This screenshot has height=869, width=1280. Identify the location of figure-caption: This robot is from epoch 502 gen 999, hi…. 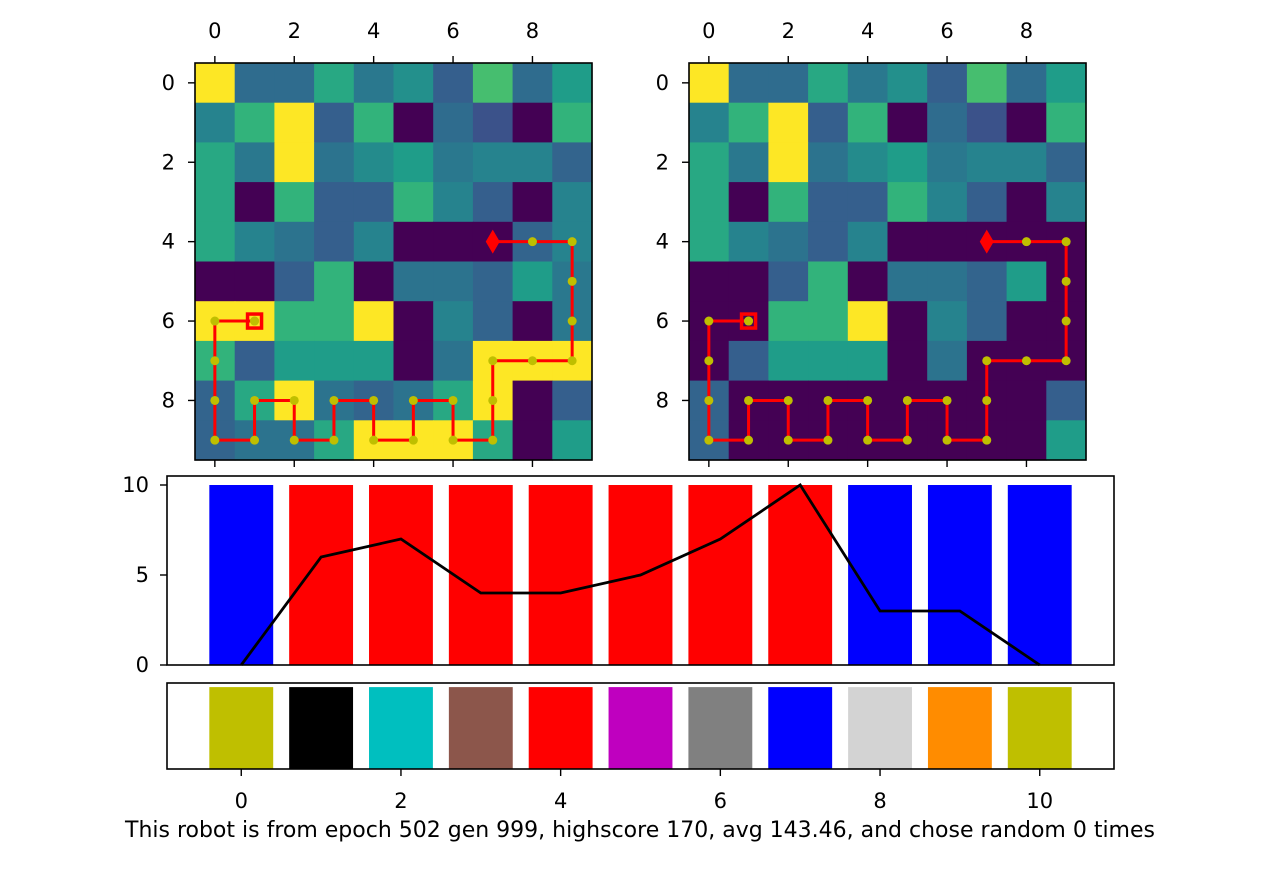
(640, 830).